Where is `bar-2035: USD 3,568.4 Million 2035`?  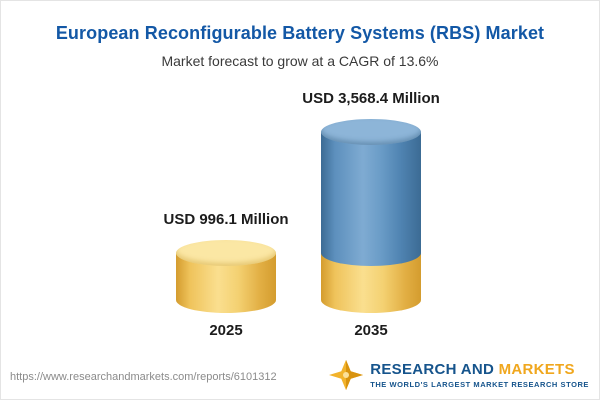
bar-2035: USD 3,568.4 Million 2035 is located at coordinates (371, 214).